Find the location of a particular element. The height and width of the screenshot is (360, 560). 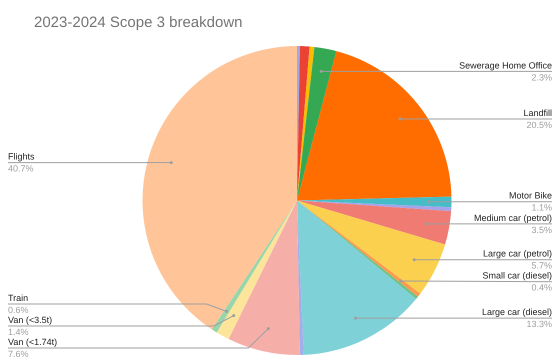

data-label: 20.5% is located at coordinates (539, 125).